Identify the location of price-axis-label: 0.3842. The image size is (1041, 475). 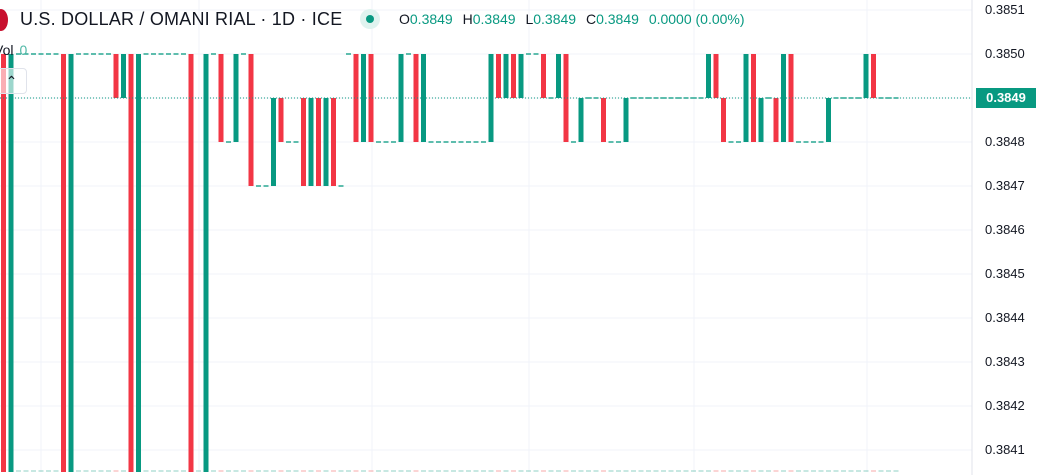
(1005, 405).